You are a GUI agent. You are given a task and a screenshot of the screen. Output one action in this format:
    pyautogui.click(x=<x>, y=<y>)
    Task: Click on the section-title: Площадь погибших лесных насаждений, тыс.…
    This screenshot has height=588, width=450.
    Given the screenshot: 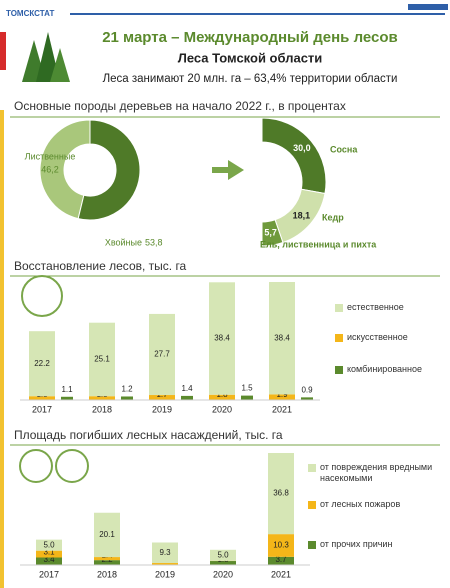 What is the action you would take?
    pyautogui.click(x=148, y=435)
    